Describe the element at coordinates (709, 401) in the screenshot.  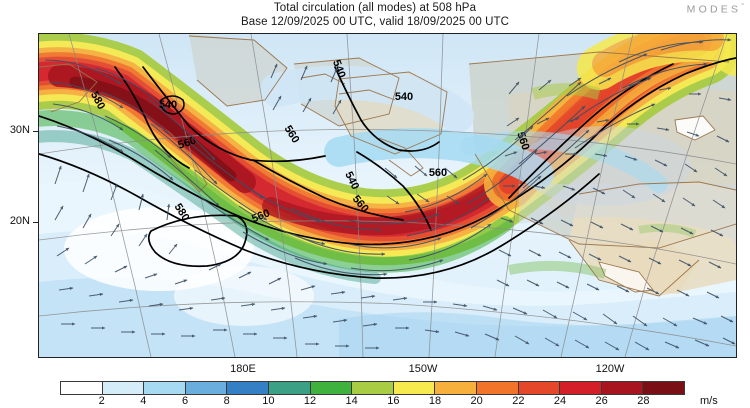
I see `colorbar-unit-label: m/s` at that location.